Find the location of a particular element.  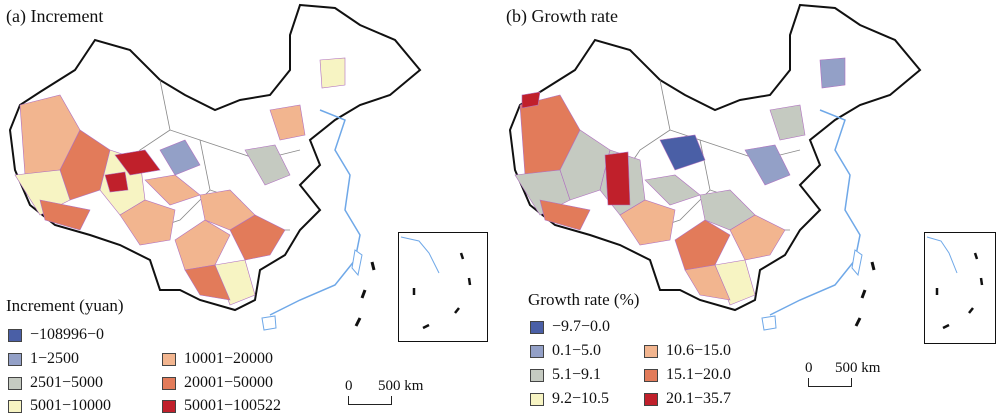

legend-item: 0.1−5.0 is located at coordinates (565, 351).